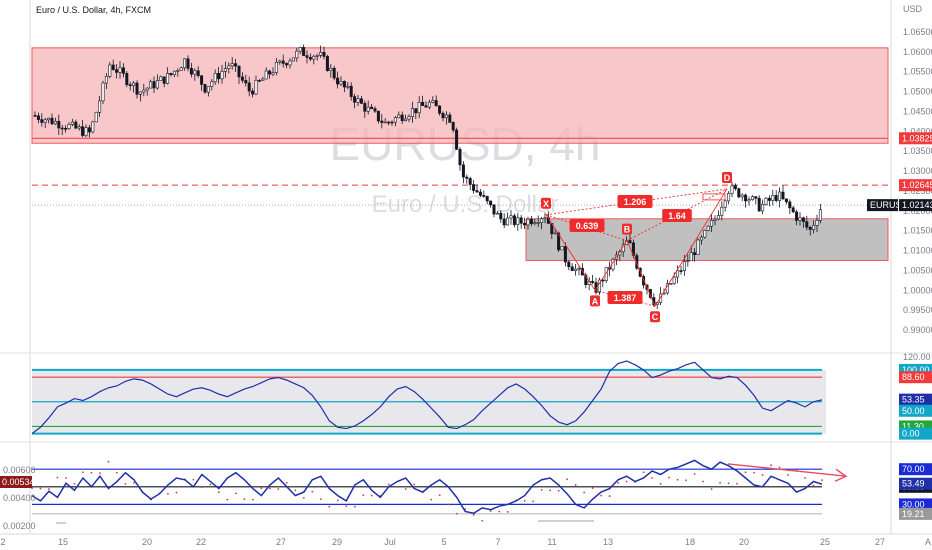 Image resolution: width=932 pixels, height=550 pixels. I want to click on time-tick: 5, so click(443, 542).